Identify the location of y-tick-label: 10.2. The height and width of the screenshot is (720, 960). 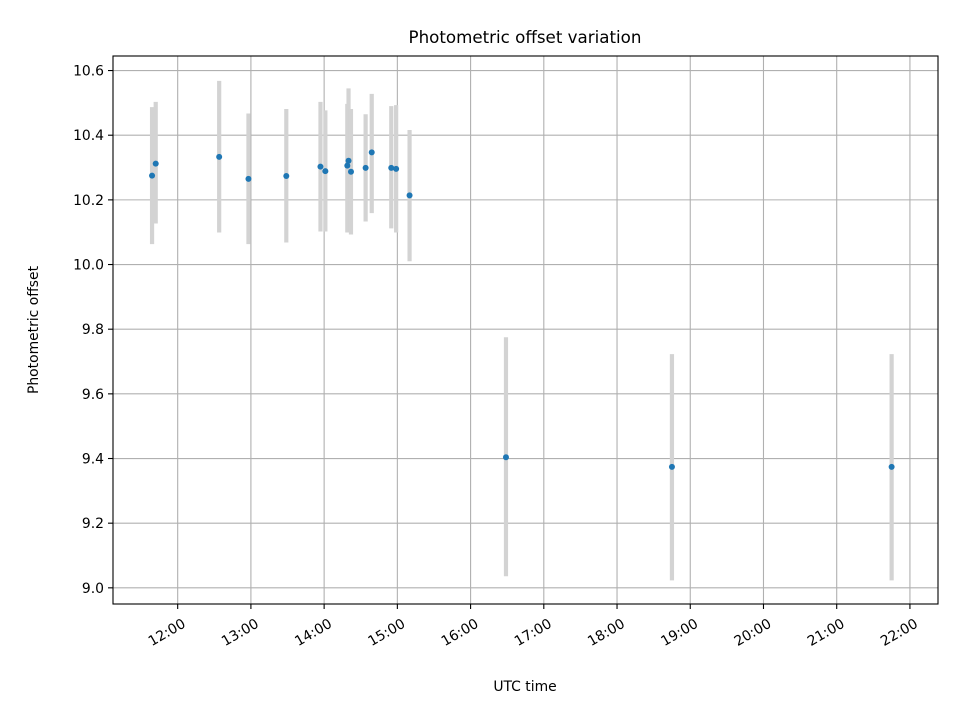
(88, 201).